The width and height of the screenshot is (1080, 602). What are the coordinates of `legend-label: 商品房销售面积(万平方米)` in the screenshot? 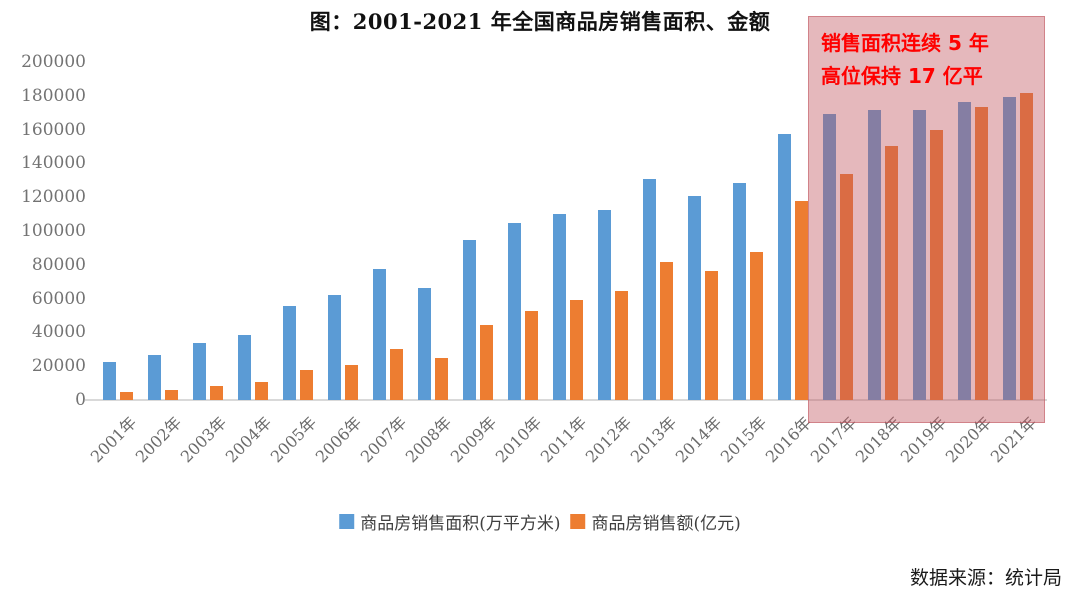 It's located at (460, 524).